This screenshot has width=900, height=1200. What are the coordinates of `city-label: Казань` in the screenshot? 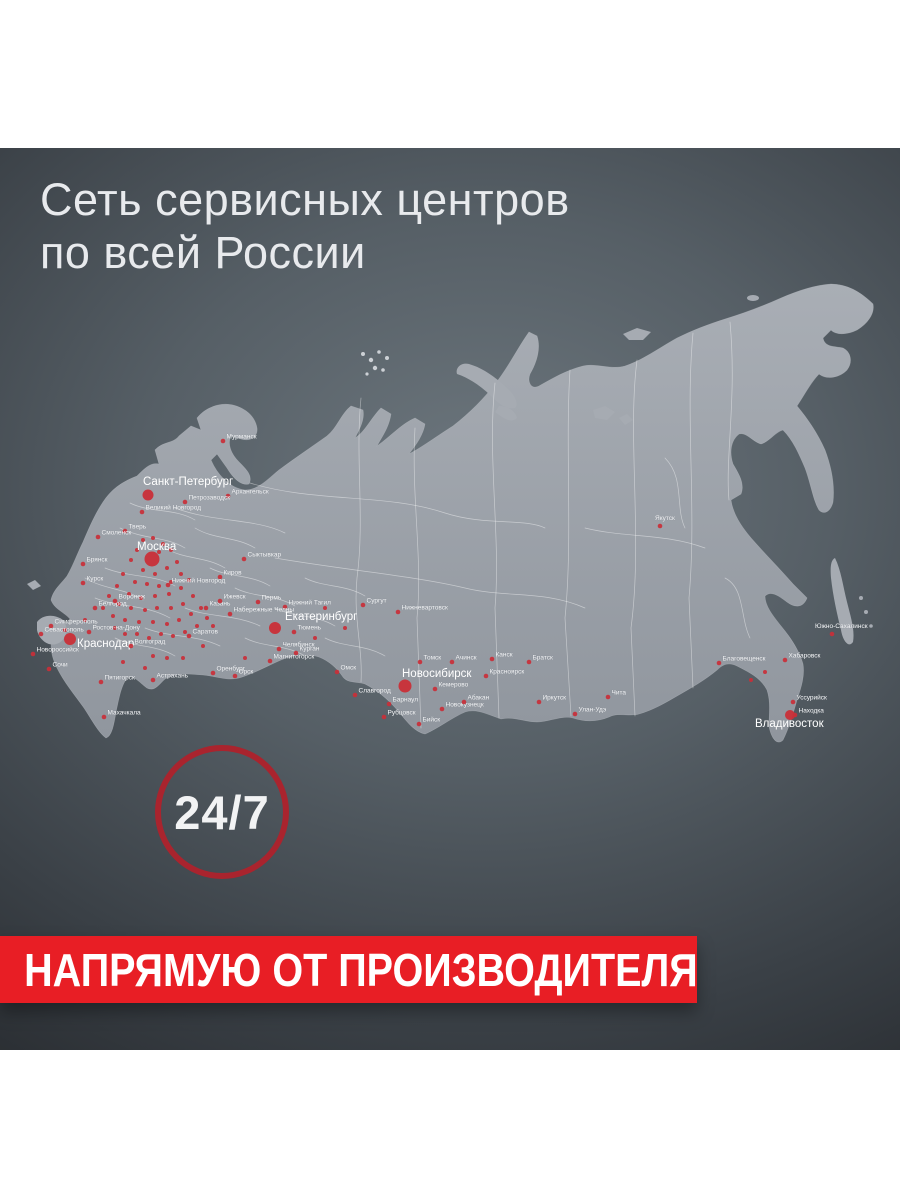 It's located at (221, 604).